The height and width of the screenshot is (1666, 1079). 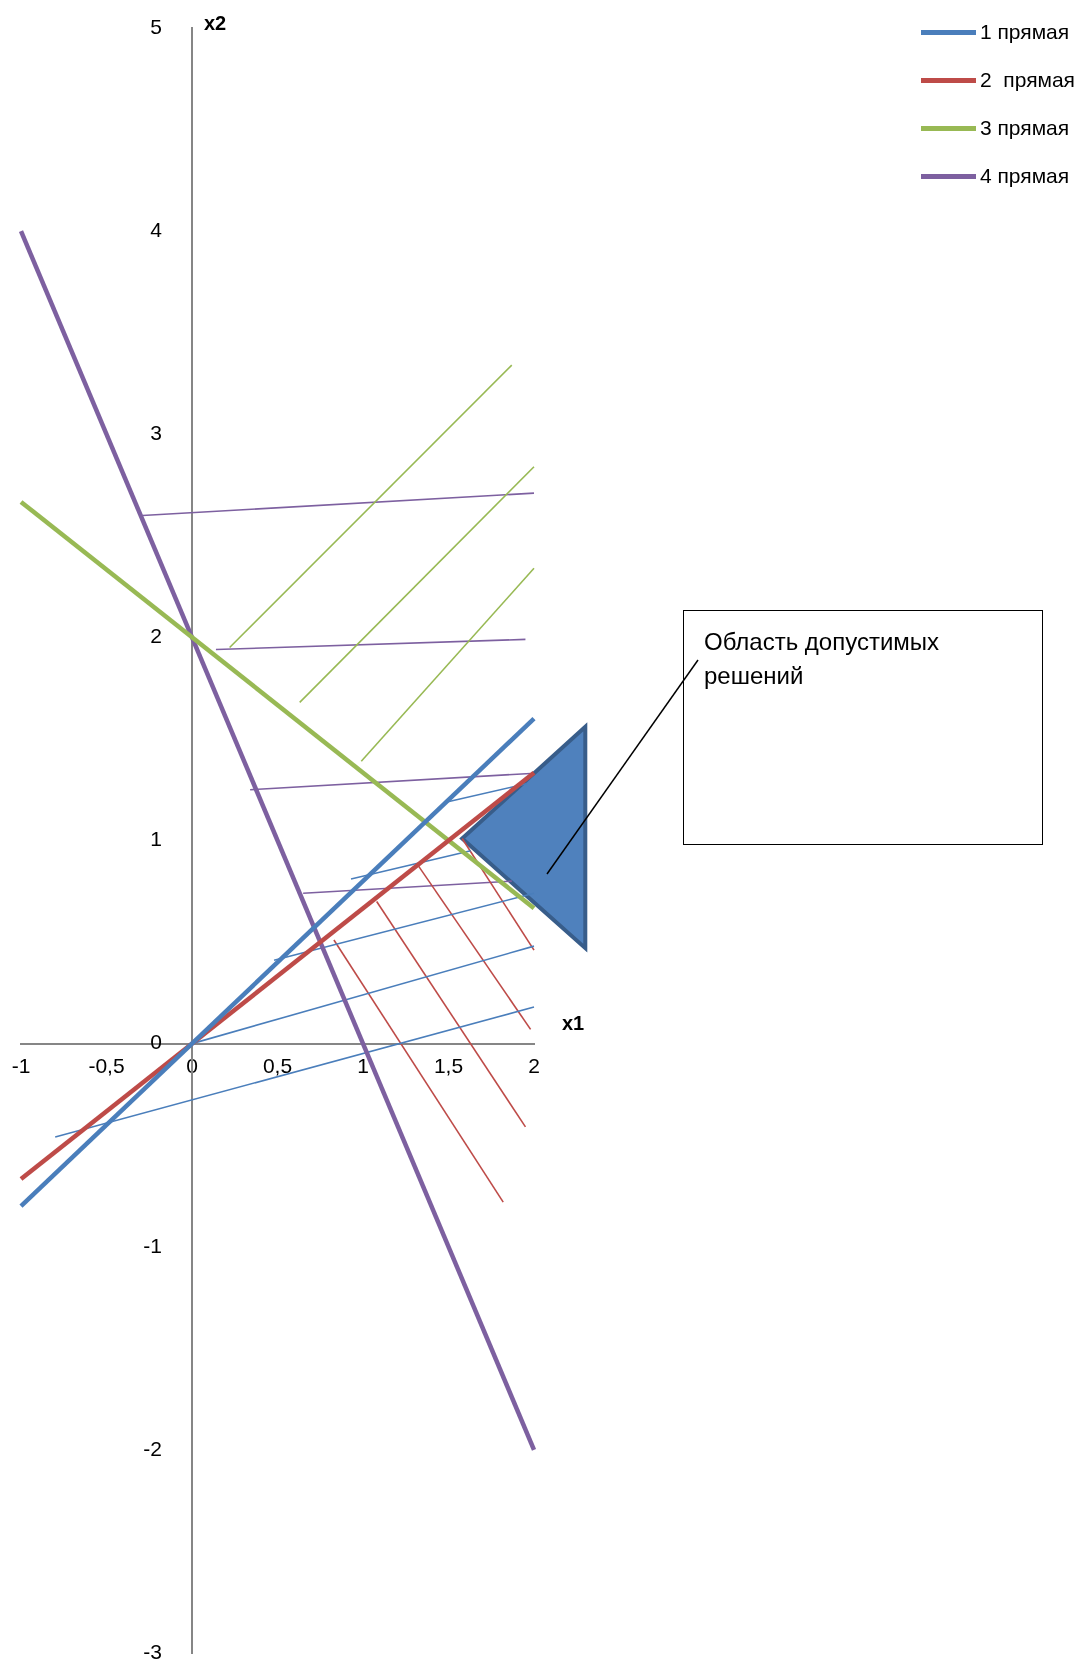 What do you see at coordinates (363, 1066) in the screenshot?
I see `x-tick-label: 1` at bounding box center [363, 1066].